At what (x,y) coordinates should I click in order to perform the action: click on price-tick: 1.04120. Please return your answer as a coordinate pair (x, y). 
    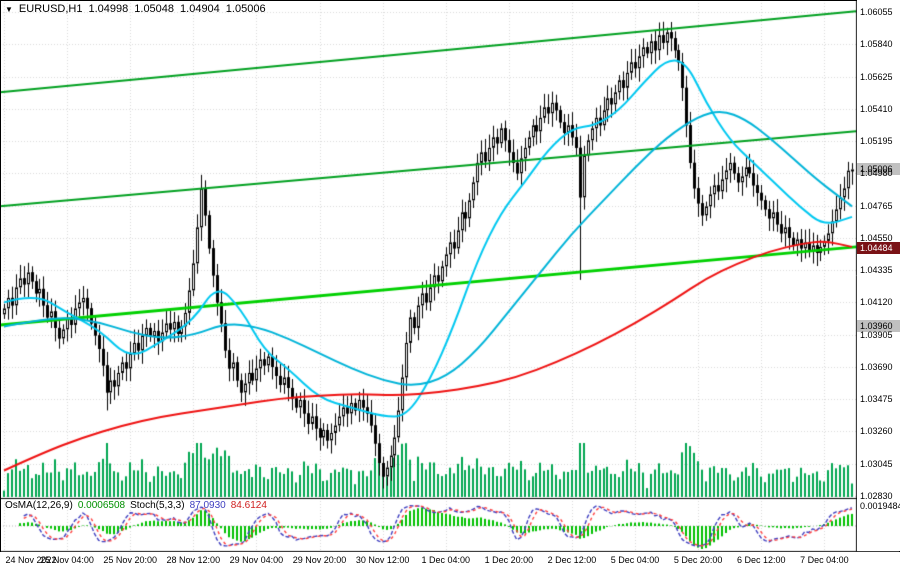
    Looking at the image, I should click on (876, 302).